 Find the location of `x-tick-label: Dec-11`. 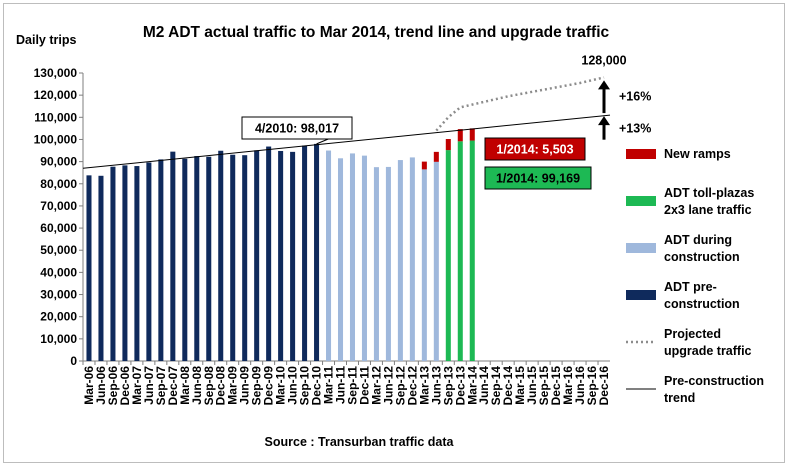

x-tick-label: Dec-11 is located at coordinates (364, 385).